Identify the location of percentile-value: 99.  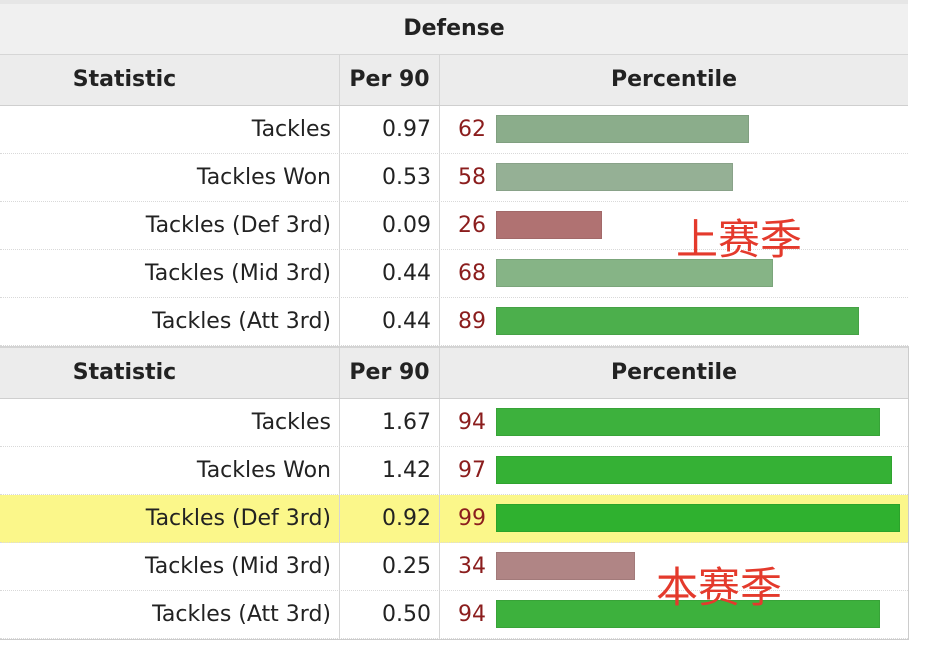
(472, 518).